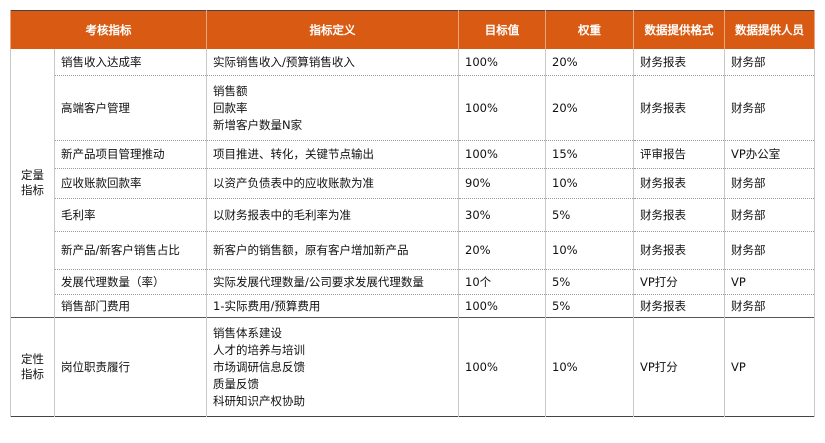 Image resolution: width=825 pixels, height=443 pixels. I want to click on definition-cell: 项目推进、转化，关键节点输出, so click(332, 154).